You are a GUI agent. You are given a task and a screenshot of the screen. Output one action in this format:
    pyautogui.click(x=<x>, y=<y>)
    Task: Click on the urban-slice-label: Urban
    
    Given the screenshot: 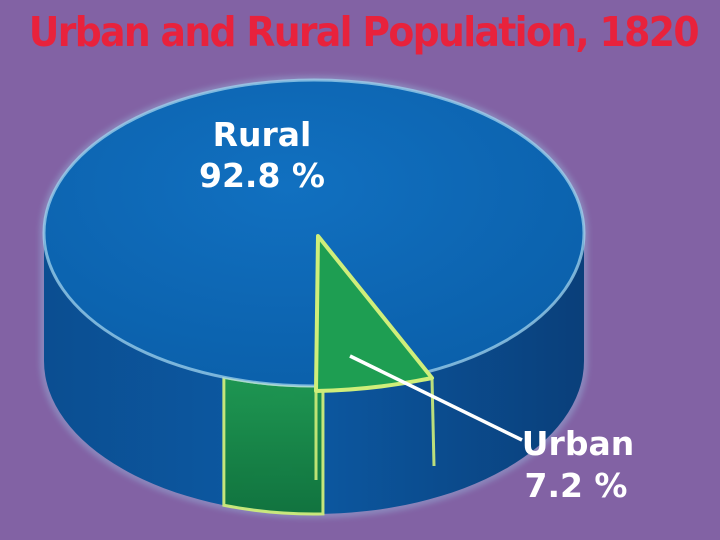 What is the action you would take?
    pyautogui.click(x=578, y=443)
    